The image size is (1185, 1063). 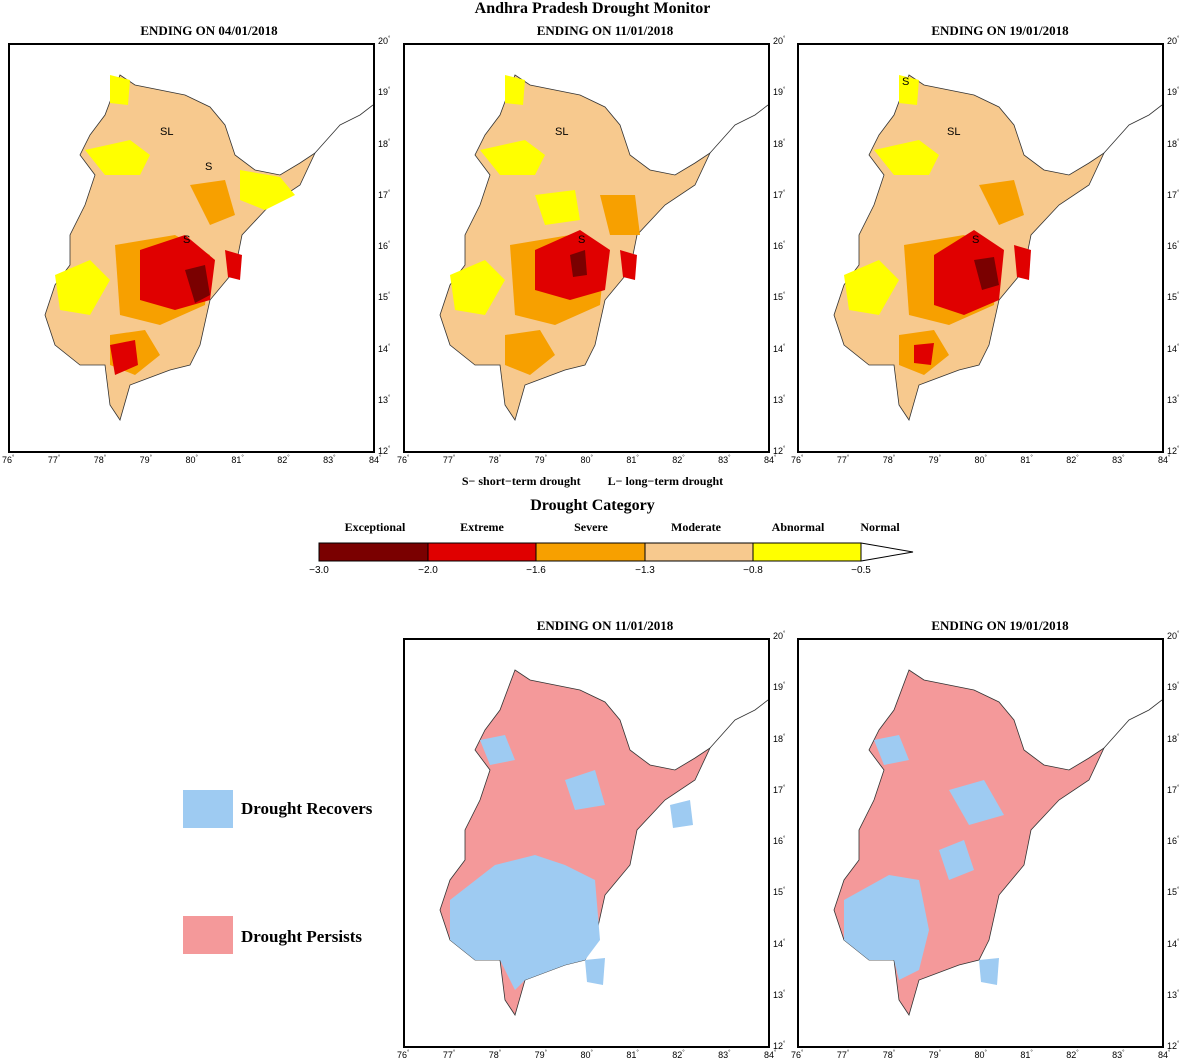 I want to click on colorbar-severe, so click(x=590, y=552).